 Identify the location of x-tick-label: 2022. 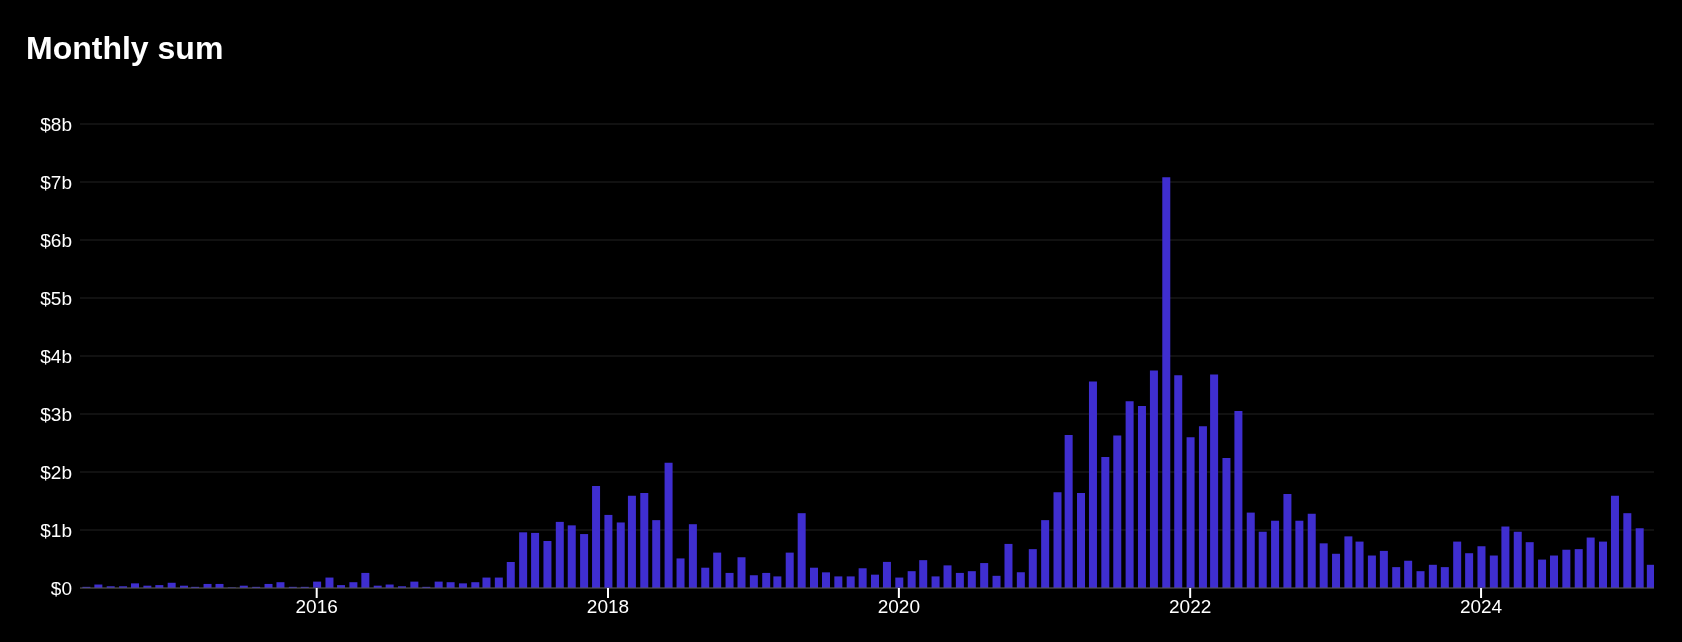
(1190, 607).